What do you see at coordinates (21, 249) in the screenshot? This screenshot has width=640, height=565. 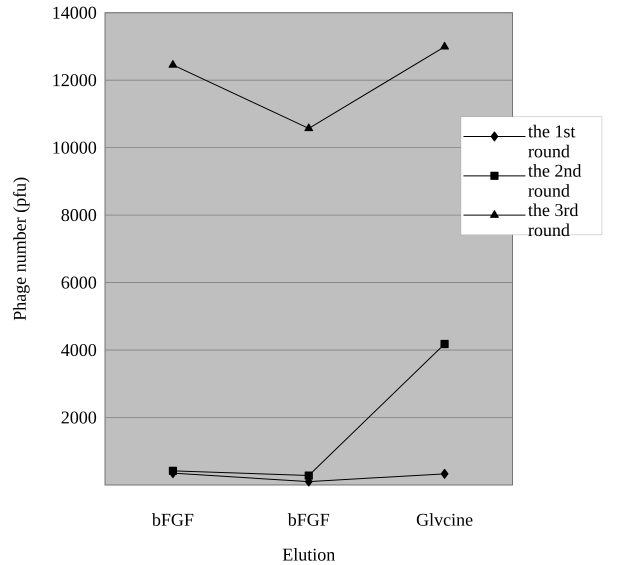 I see `y-axis-title: Phage number (pfu)` at bounding box center [21, 249].